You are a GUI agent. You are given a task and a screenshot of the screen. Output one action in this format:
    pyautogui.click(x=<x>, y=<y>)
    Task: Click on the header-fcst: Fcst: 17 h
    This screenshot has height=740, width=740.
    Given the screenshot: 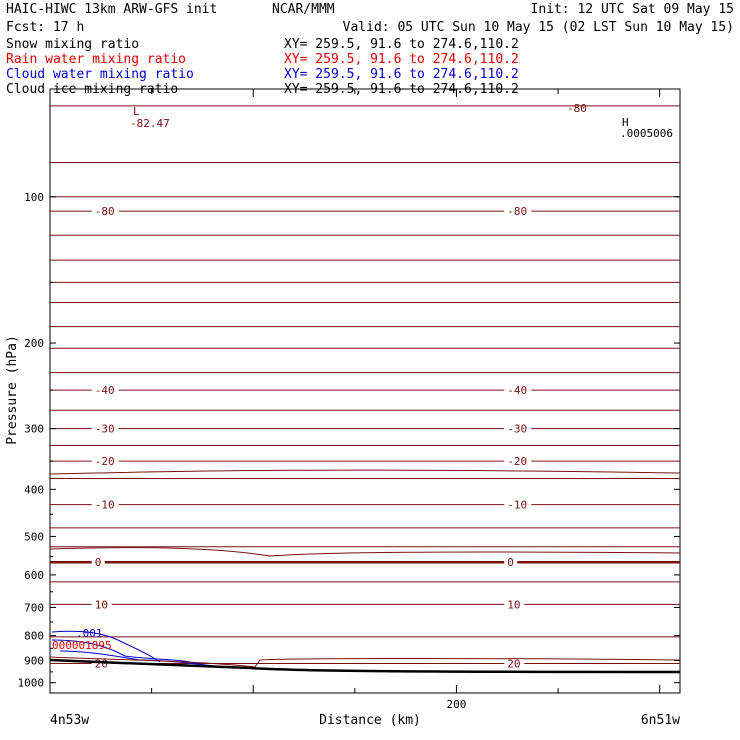 What is the action you would take?
    pyautogui.click(x=45, y=27)
    